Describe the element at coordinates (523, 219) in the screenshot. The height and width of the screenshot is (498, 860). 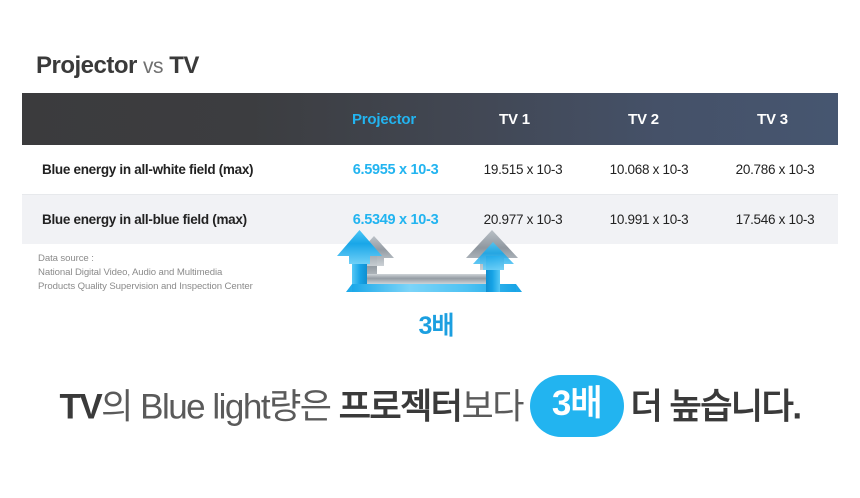
I see `cell-tv1-all-blue: 20.977 x 10-3` at that location.